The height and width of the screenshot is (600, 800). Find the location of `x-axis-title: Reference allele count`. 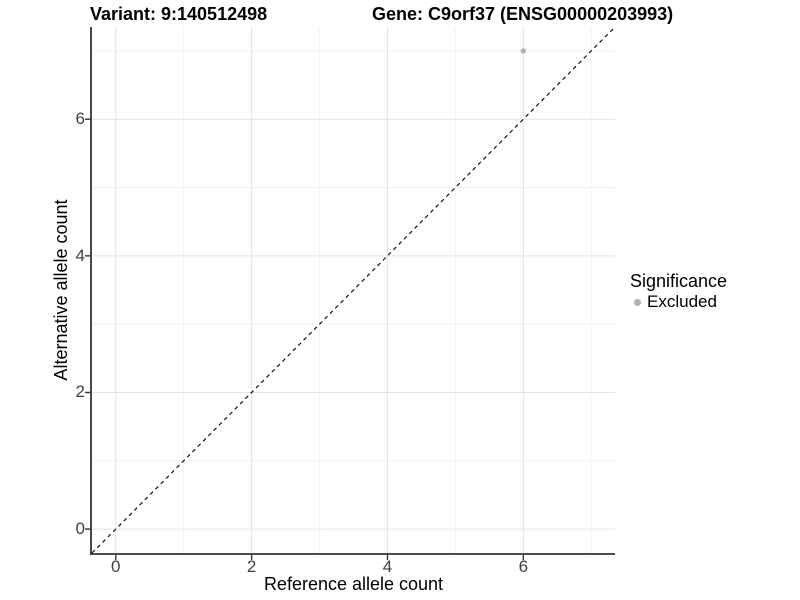

x-axis-title: Reference allele count is located at coordinates (353, 584).